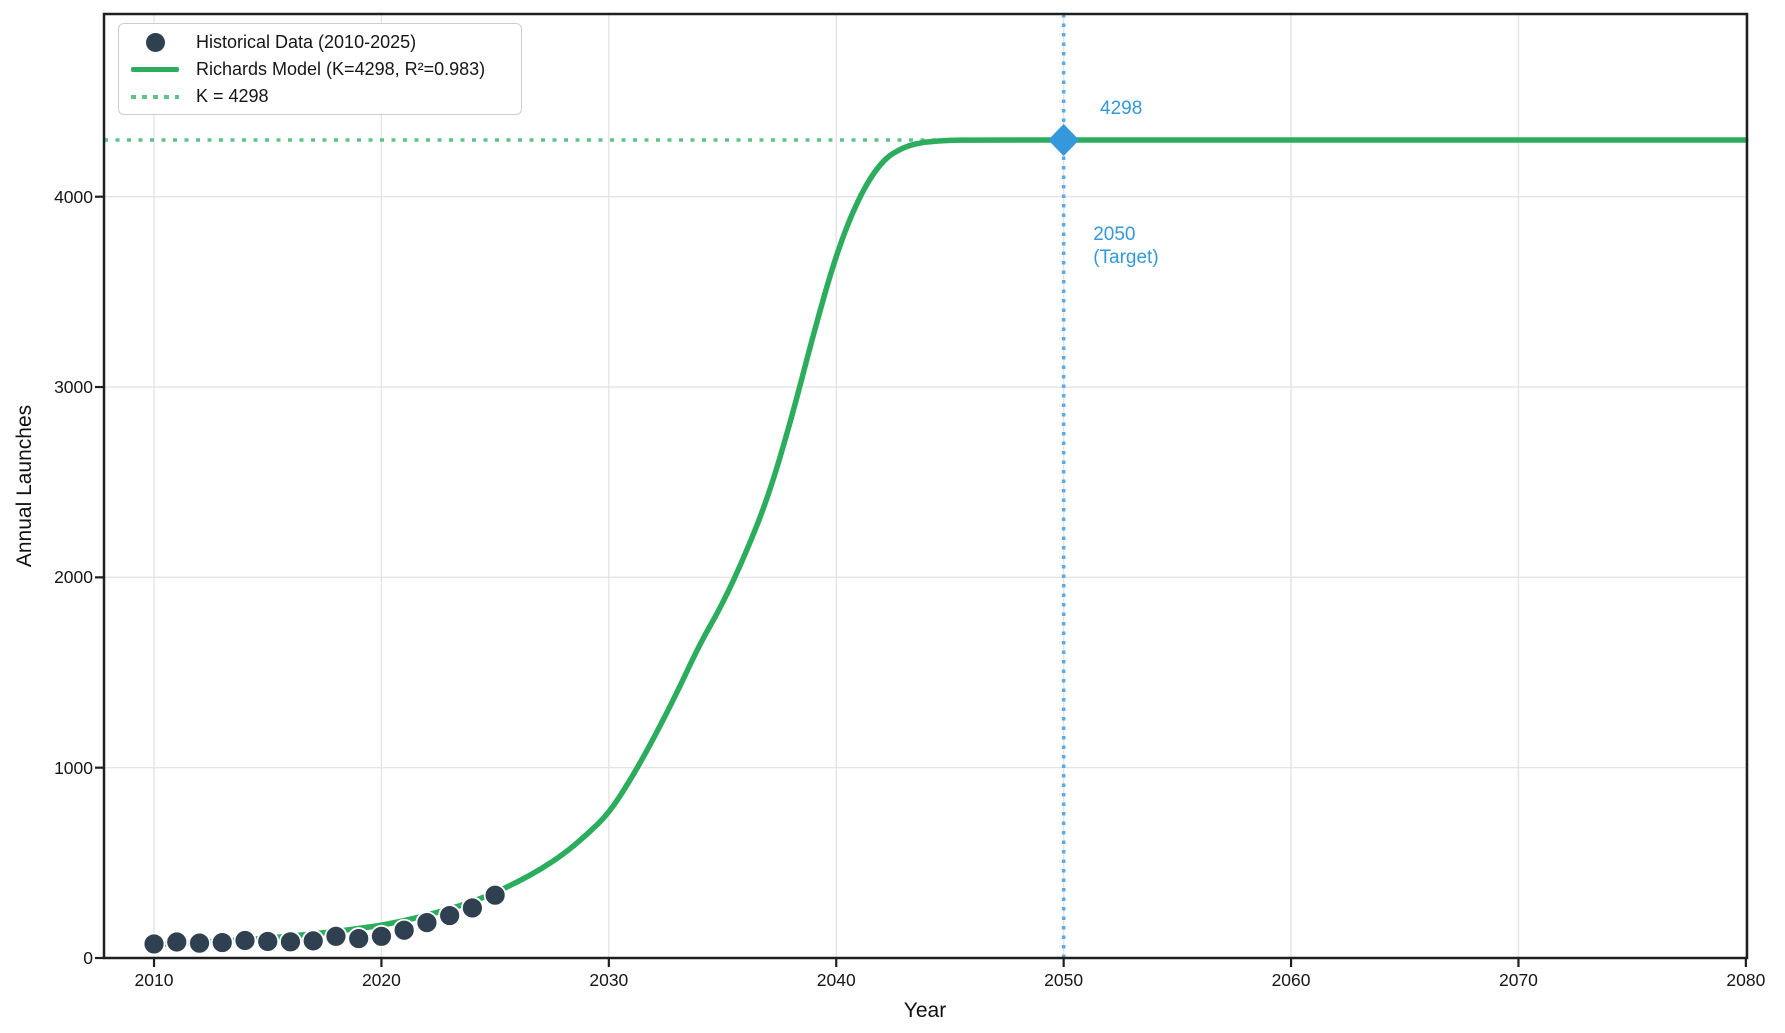  What do you see at coordinates (154, 980) in the screenshot?
I see `x-tick-label: 2010` at bounding box center [154, 980].